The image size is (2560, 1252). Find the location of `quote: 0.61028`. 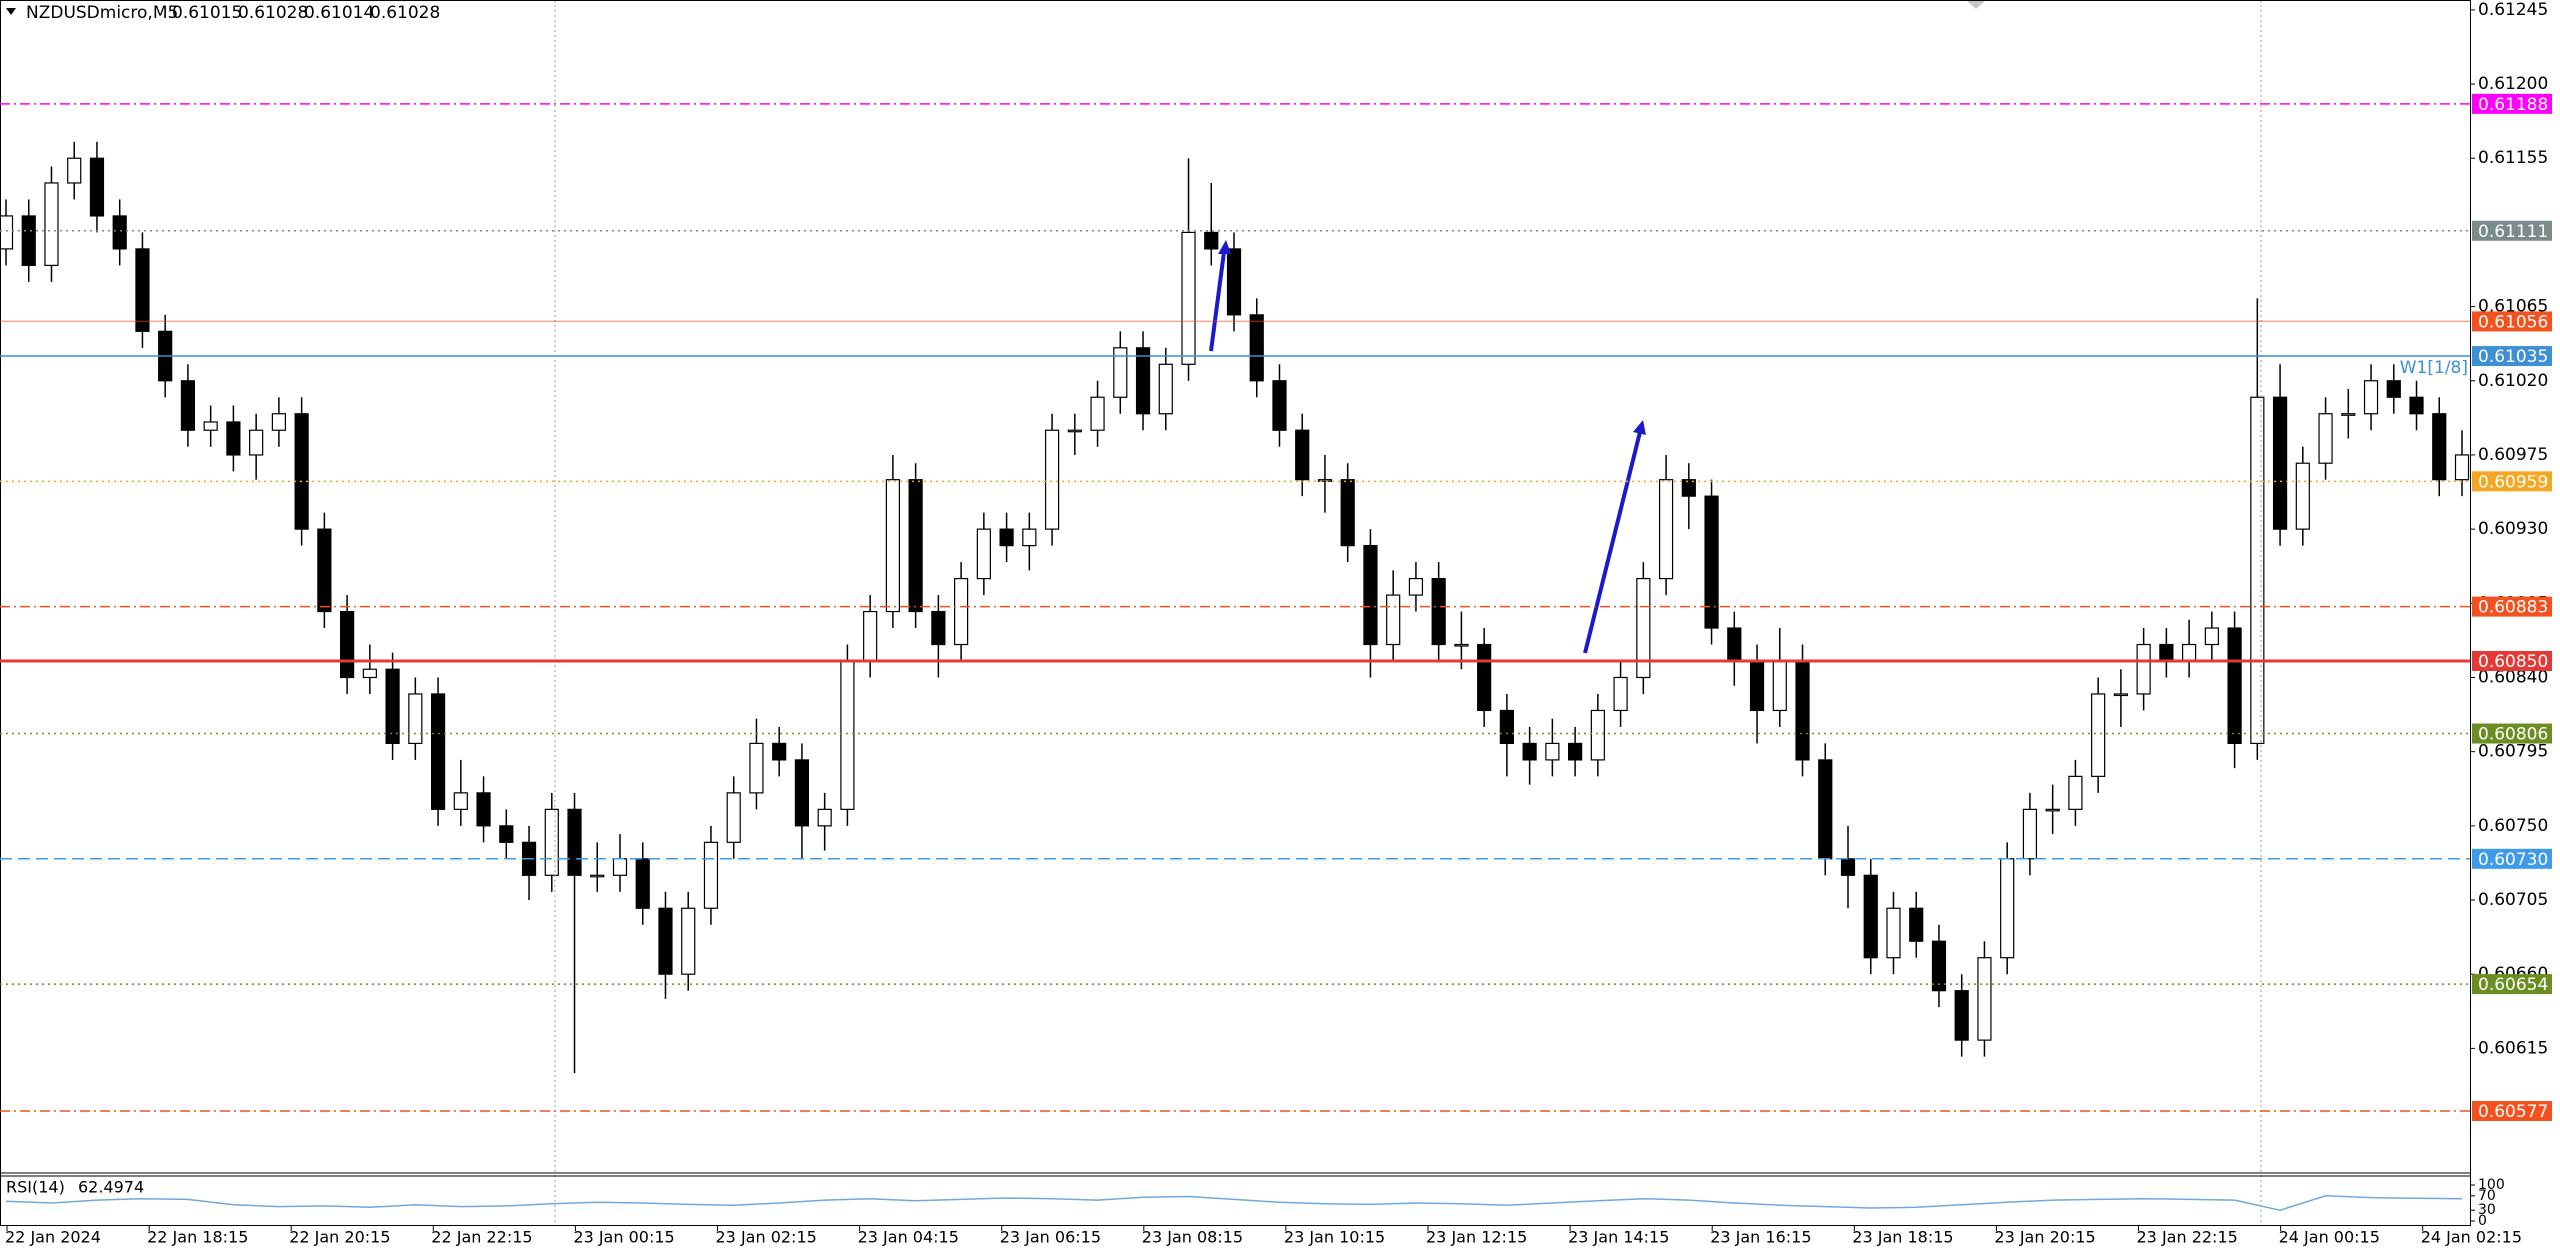

quote: 0.61028 is located at coordinates (405, 13).